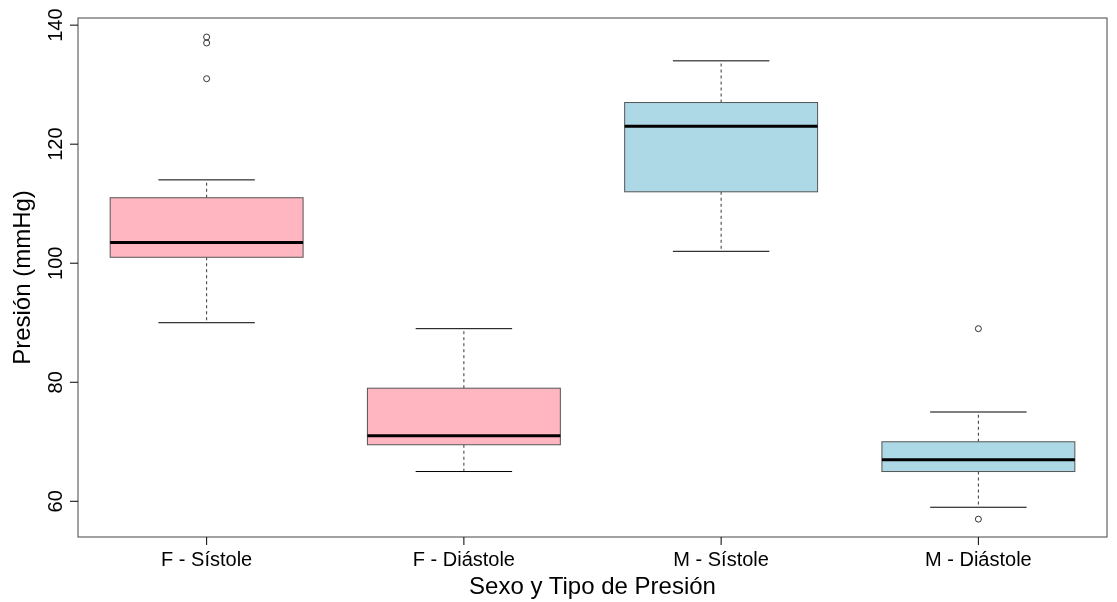 This screenshot has width=1117, height=602. What do you see at coordinates (978, 559) in the screenshot?
I see `x-tick-label: M - Diástole` at bounding box center [978, 559].